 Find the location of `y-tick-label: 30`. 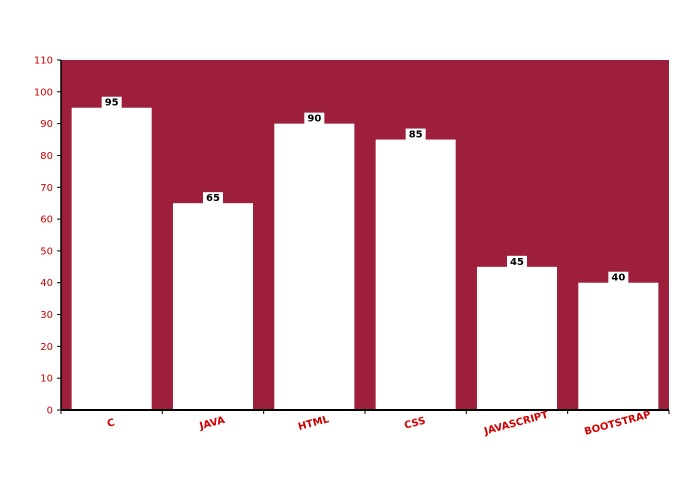

y-tick-label: 30 is located at coordinates (46, 315).